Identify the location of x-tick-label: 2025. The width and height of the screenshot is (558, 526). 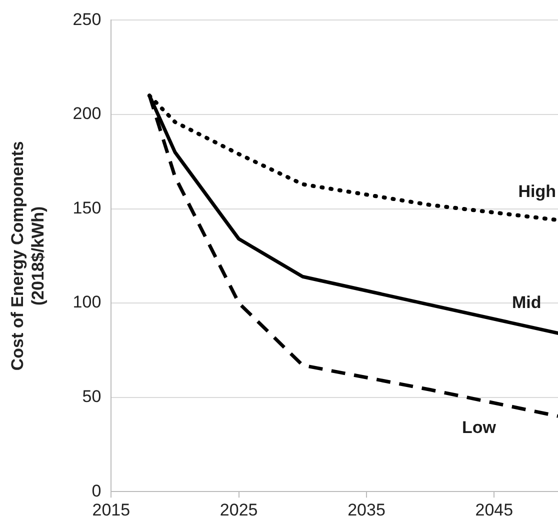
(239, 510).